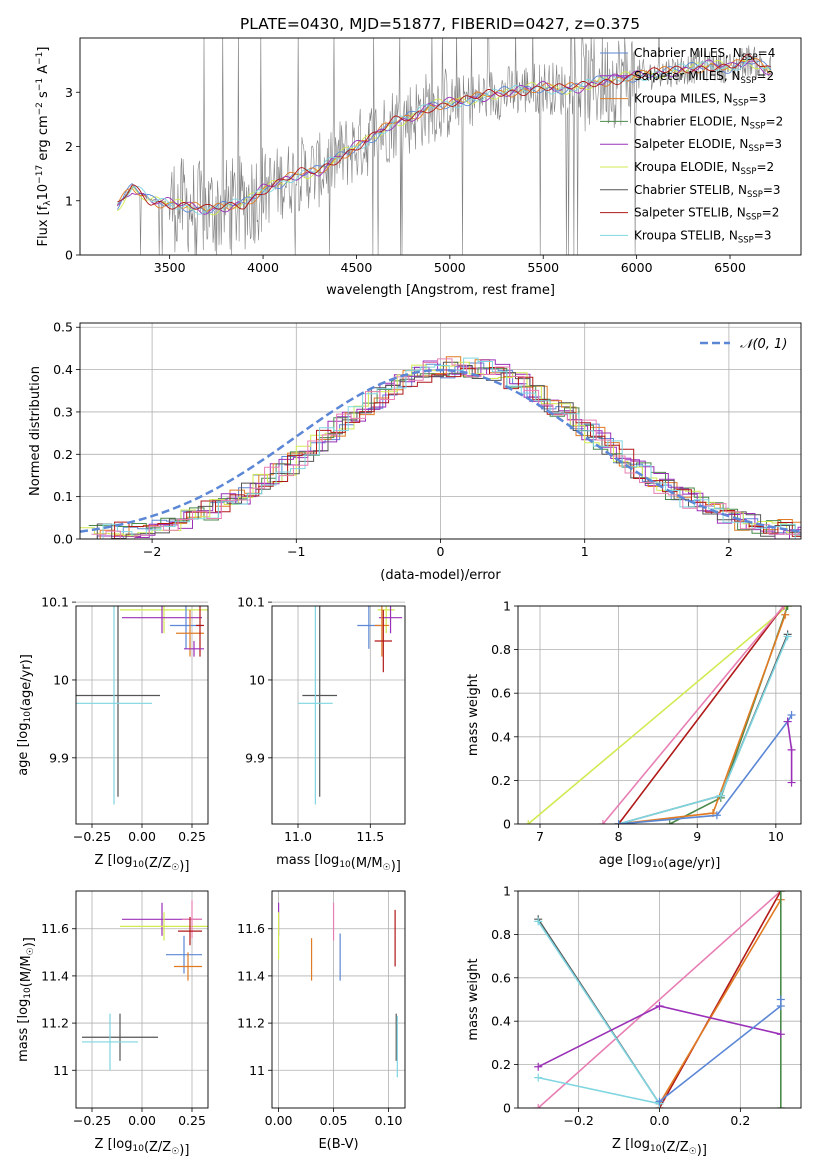 The width and height of the screenshot is (819, 1170). I want to click on x-tick-label: −1, so click(296, 551).